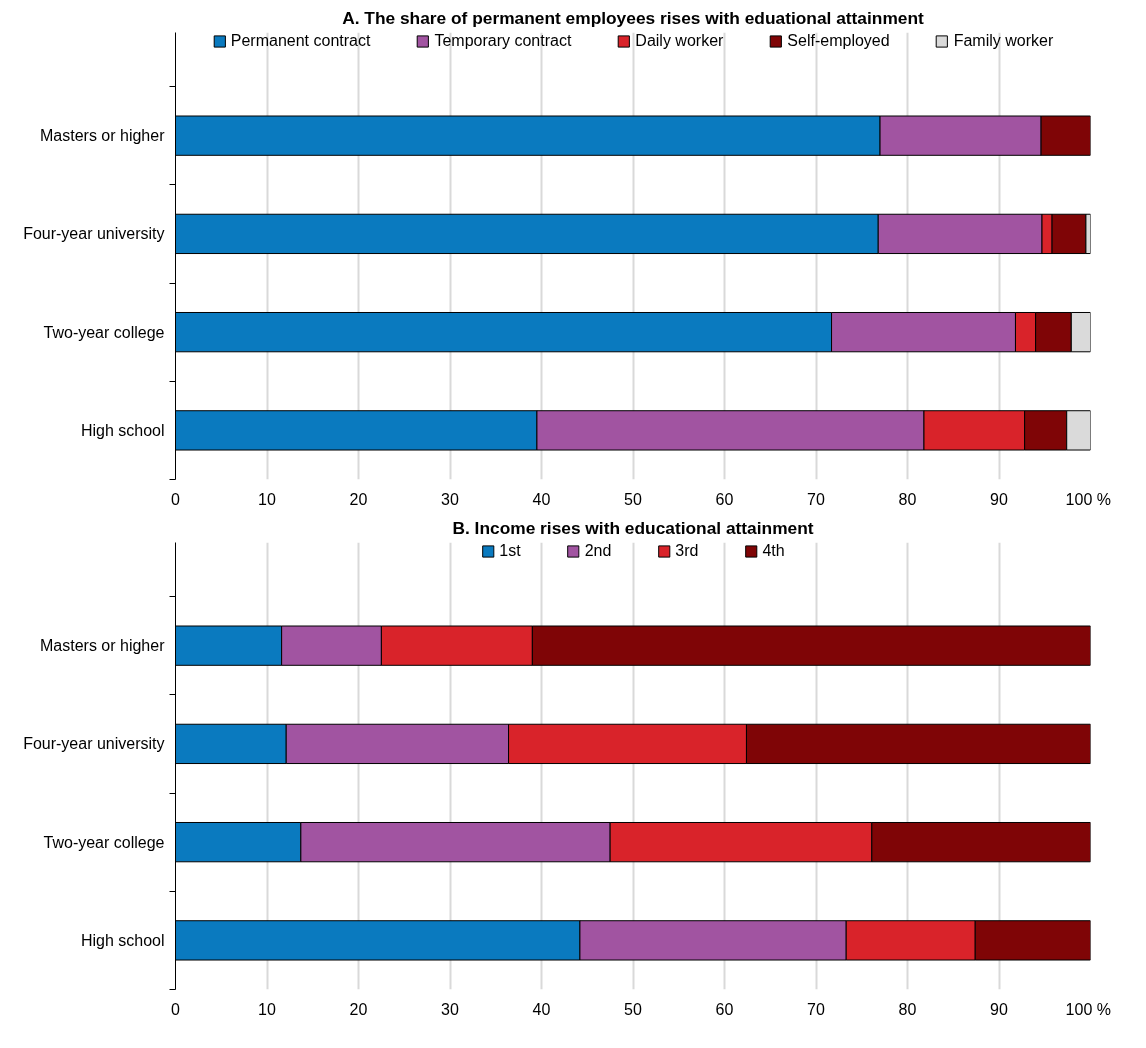 Image resolution: width=1146 pixels, height=1048 pixels. What do you see at coordinates (687, 551) in the screenshot?
I see `legend-label: 3rd` at bounding box center [687, 551].